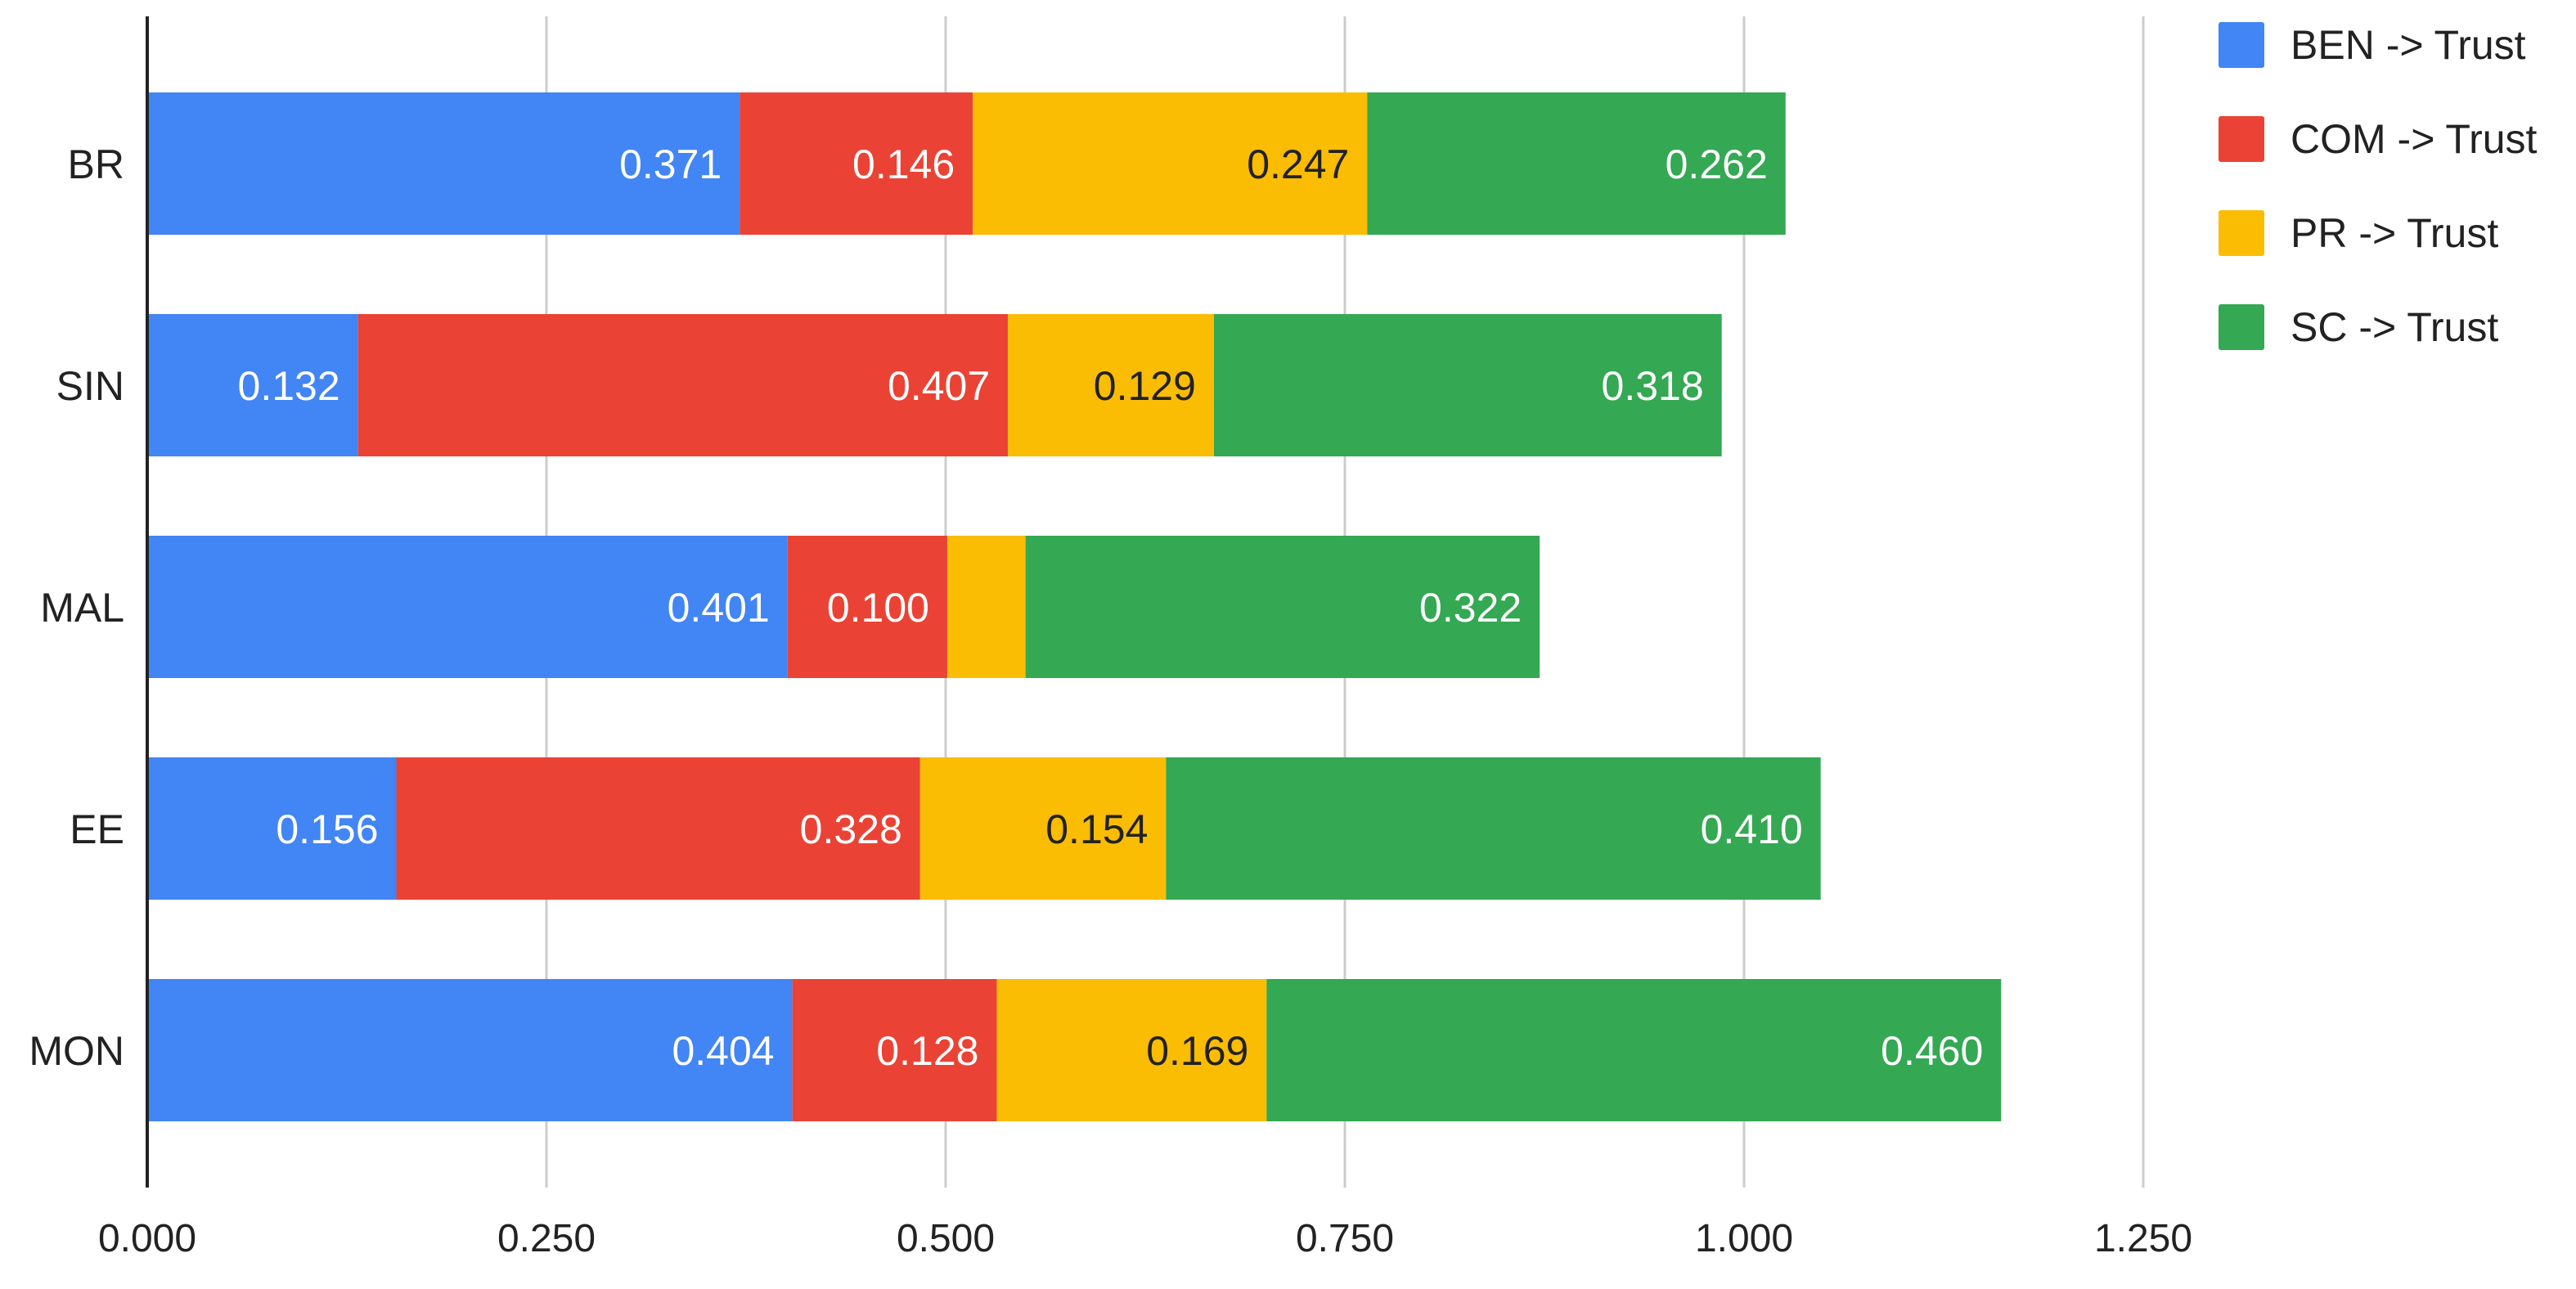  Describe the element at coordinates (1197, 1051) in the screenshot. I see `data-label: 0.169` at that location.